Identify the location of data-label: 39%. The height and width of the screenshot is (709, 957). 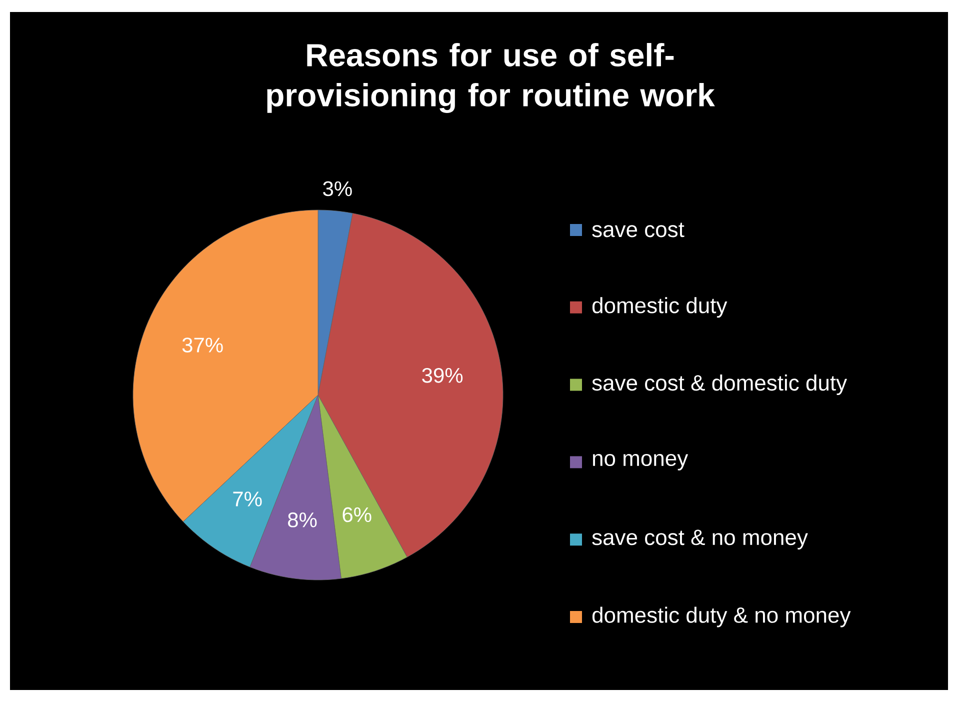
(442, 375).